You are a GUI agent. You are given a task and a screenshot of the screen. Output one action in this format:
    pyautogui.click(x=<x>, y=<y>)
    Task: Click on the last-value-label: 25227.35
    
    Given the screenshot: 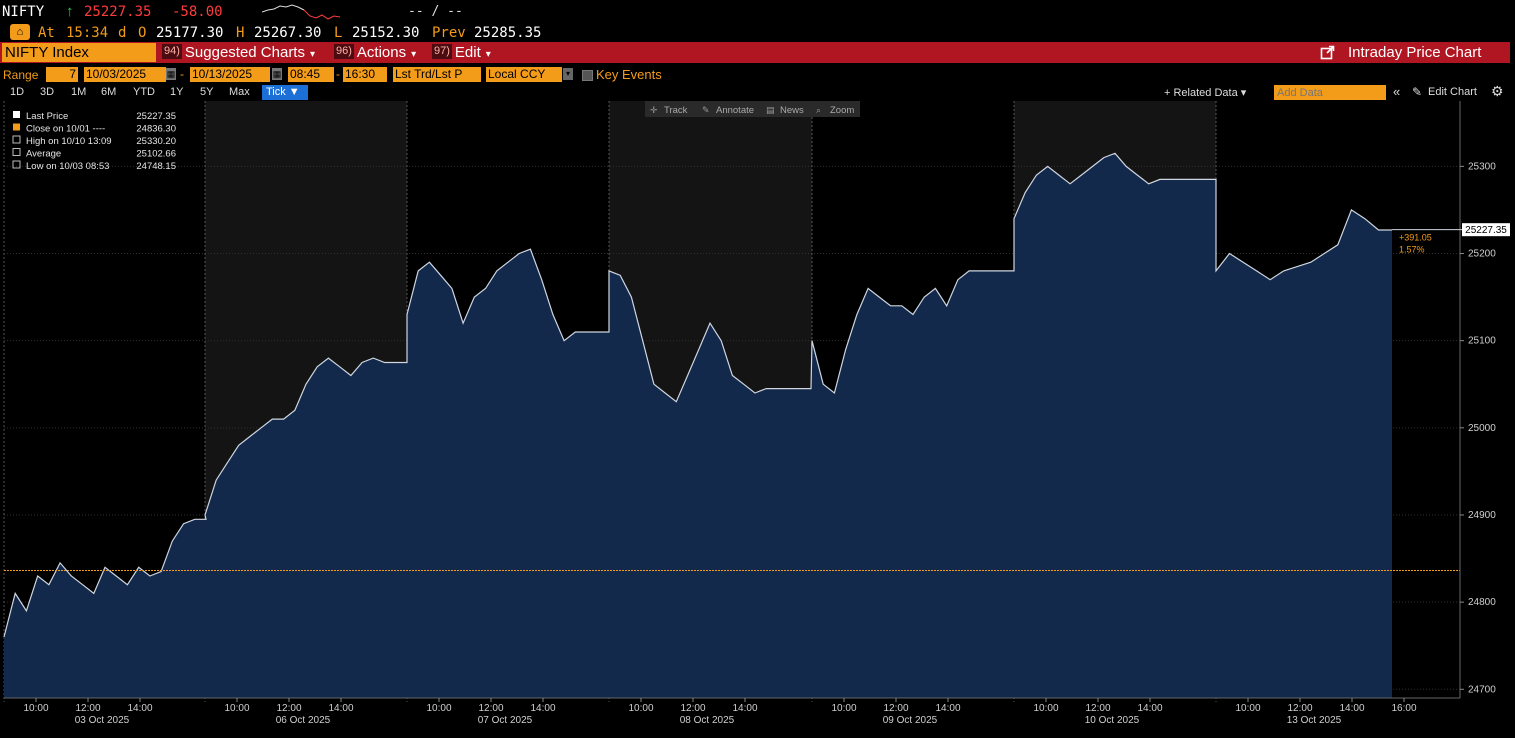 What is the action you would take?
    pyautogui.click(x=1486, y=230)
    